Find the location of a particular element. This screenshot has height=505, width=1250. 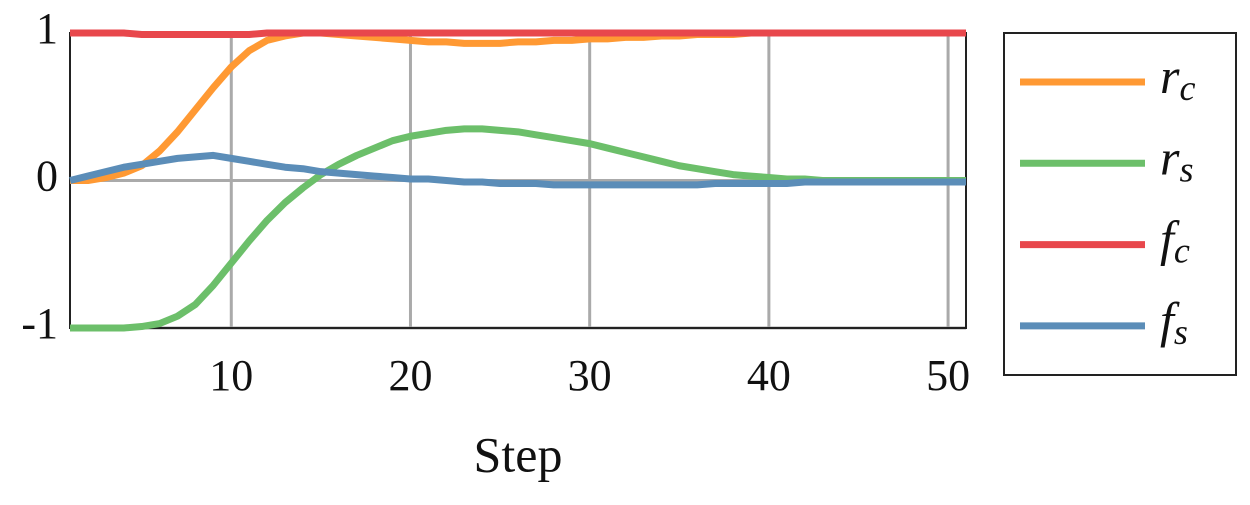

x-axis-label: Step is located at coordinates (518, 454).